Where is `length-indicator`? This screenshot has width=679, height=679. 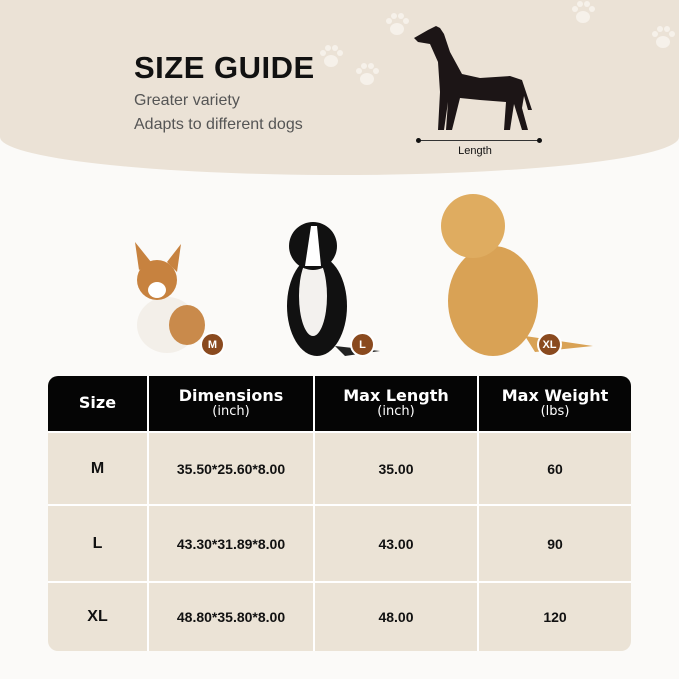 length-indicator is located at coordinates (479, 140).